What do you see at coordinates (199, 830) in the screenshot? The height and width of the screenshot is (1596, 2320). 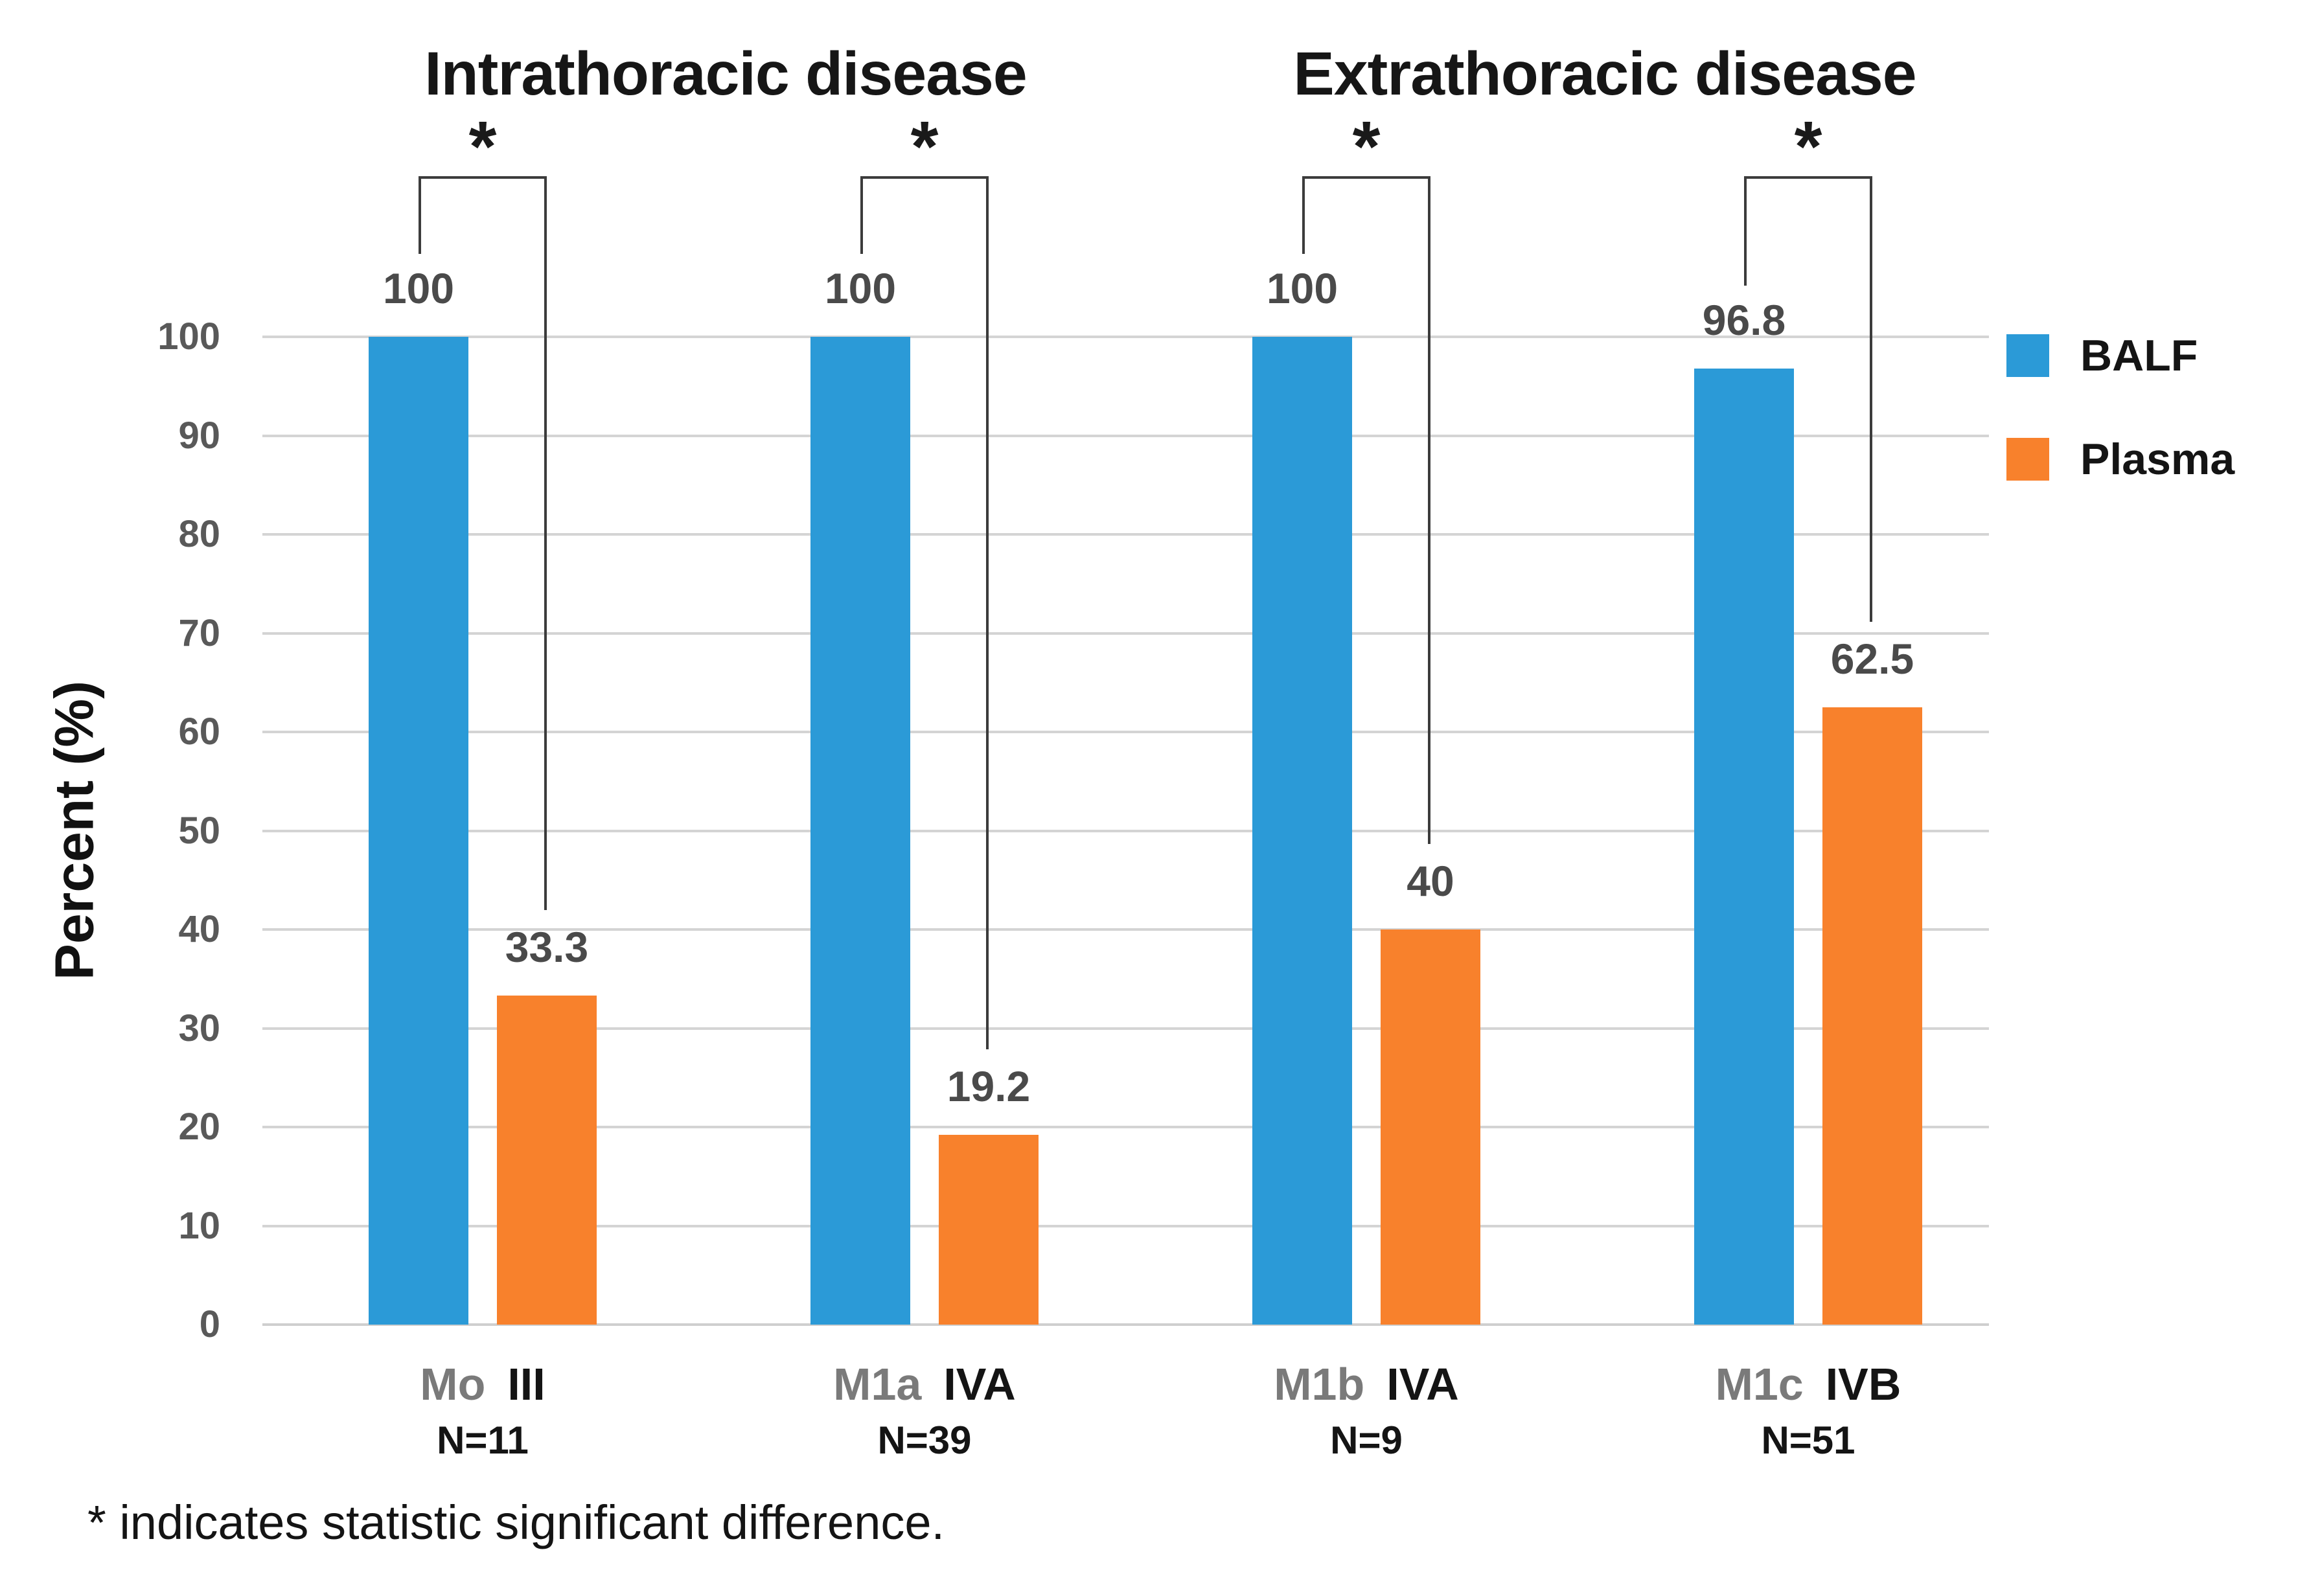 I see `y-tick-label-50: 50` at bounding box center [199, 830].